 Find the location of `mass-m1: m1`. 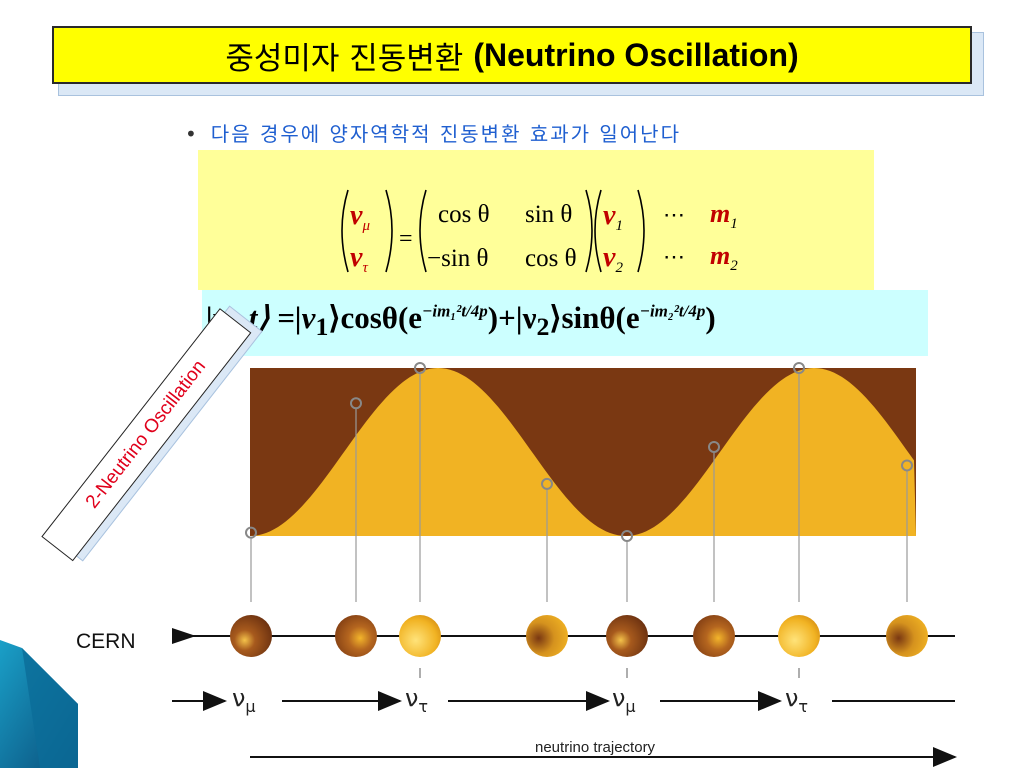

mass-m1: m1 is located at coordinates (724, 215).